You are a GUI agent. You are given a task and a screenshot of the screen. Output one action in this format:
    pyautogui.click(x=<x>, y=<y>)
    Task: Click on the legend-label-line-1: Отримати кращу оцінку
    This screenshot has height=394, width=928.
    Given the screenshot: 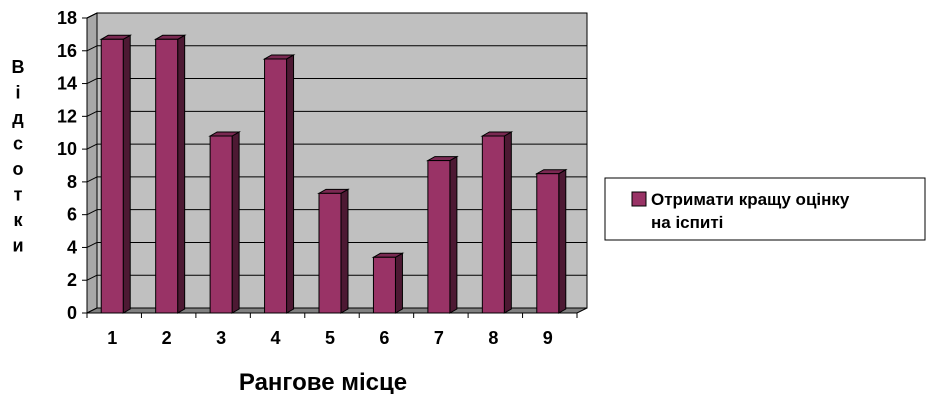 What is the action you would take?
    pyautogui.click(x=750, y=199)
    